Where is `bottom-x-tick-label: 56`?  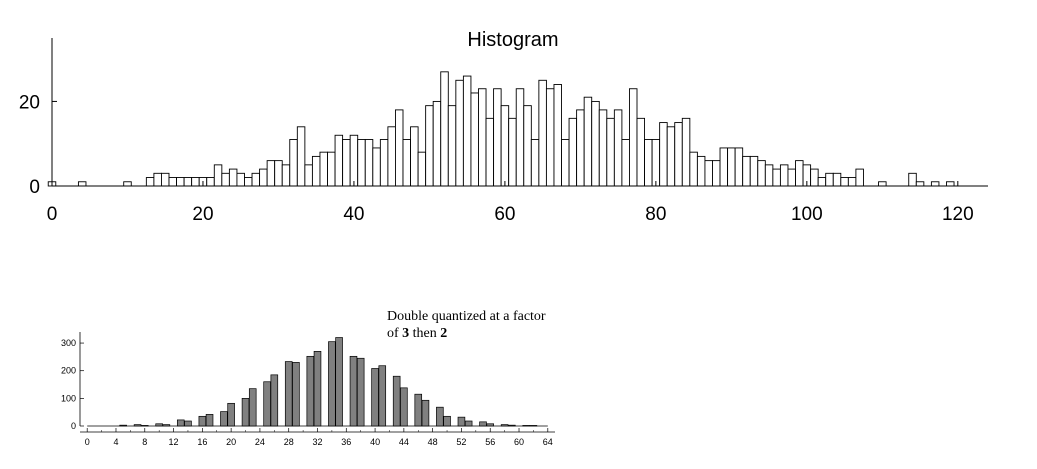 bottom-x-tick-label: 56 is located at coordinates (490, 442).